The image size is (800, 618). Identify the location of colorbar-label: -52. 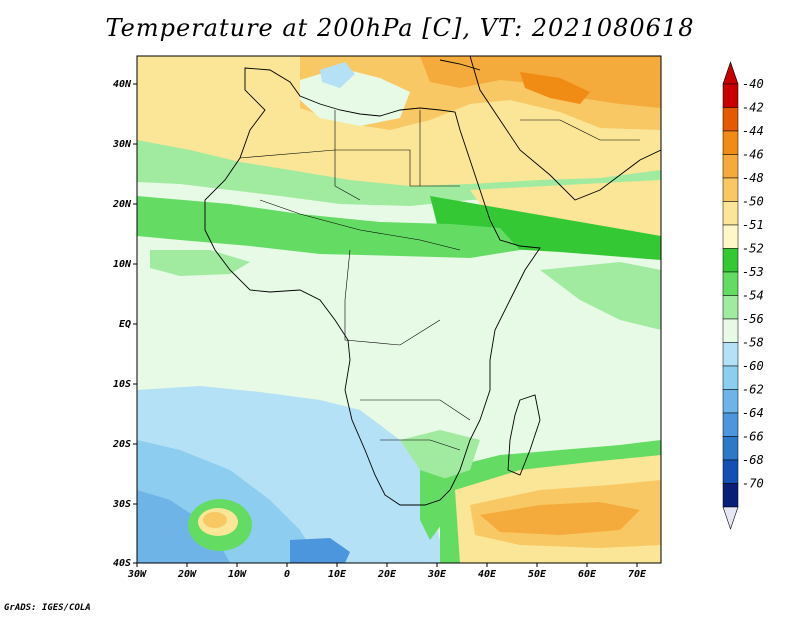
(753, 249).